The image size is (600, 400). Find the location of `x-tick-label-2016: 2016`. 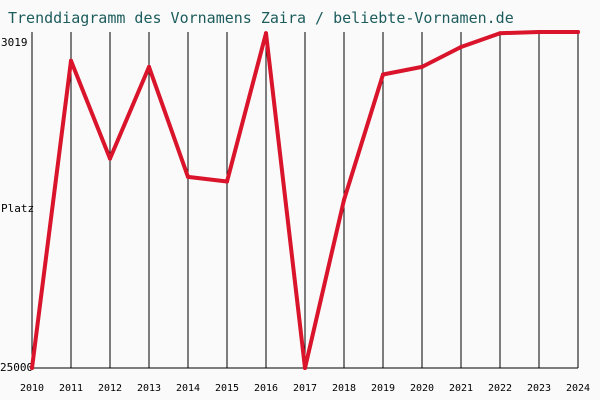

x-tick-label-2016: 2016 is located at coordinates (266, 388).